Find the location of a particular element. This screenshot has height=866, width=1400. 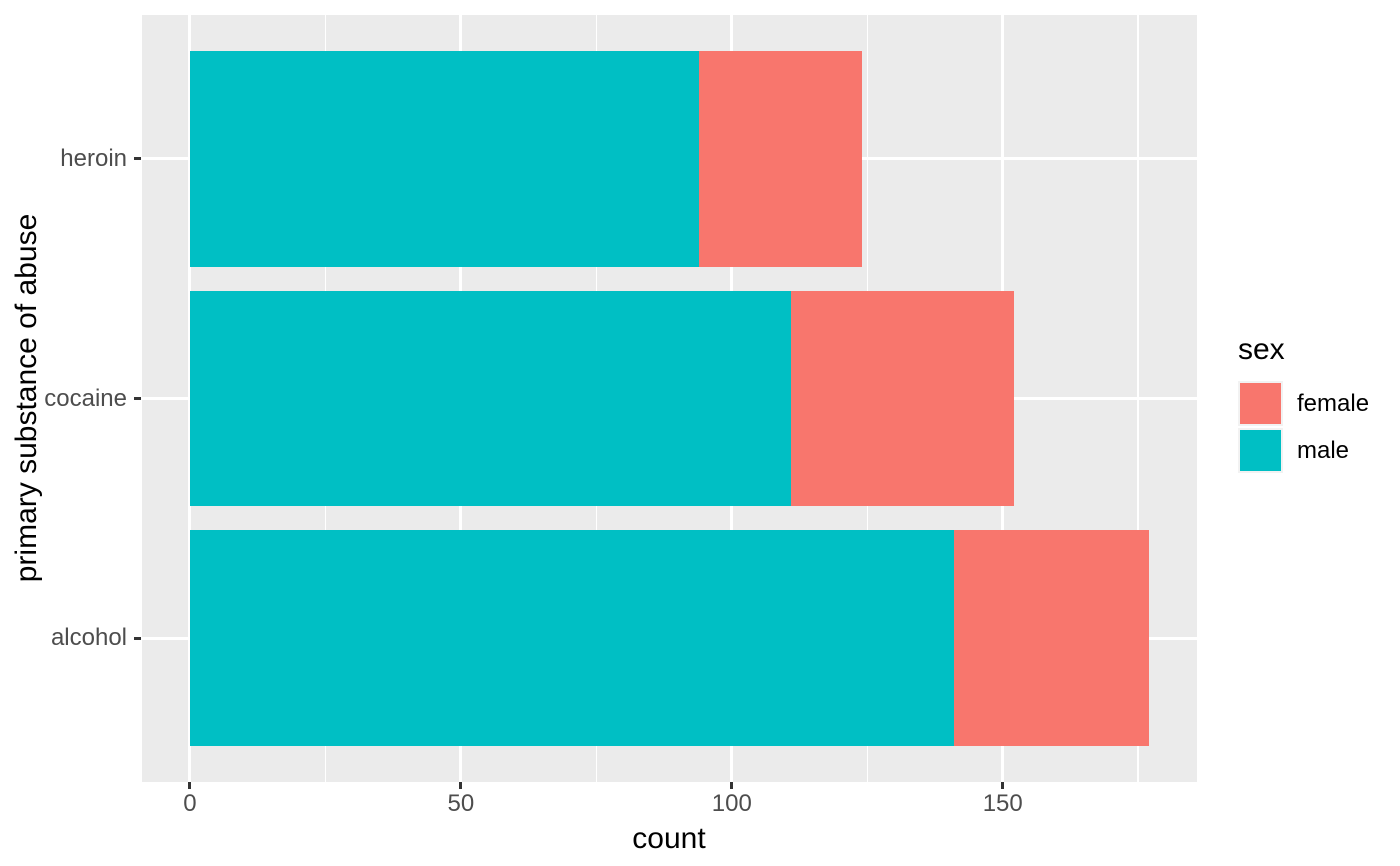

x-axis-title: count is located at coordinates (669, 838).